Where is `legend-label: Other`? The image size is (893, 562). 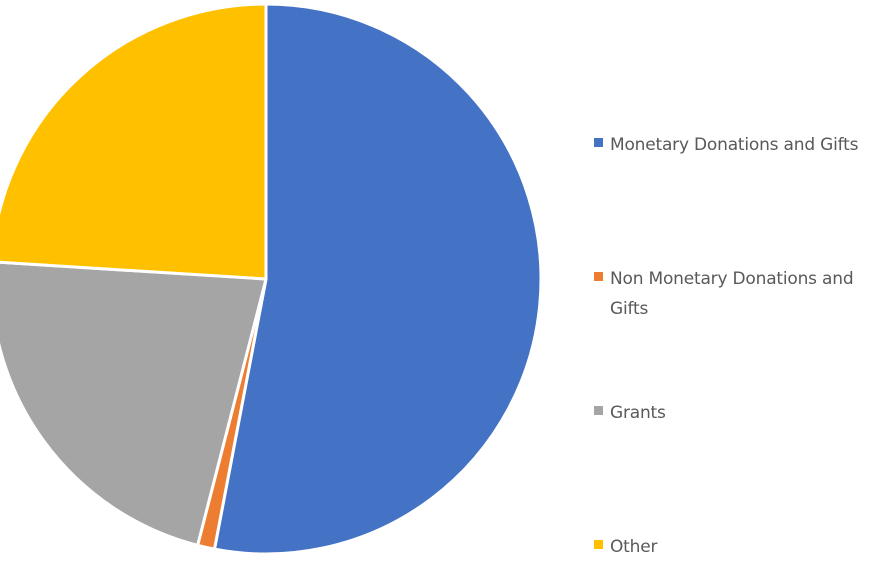
legend-label: Other is located at coordinates (634, 547).